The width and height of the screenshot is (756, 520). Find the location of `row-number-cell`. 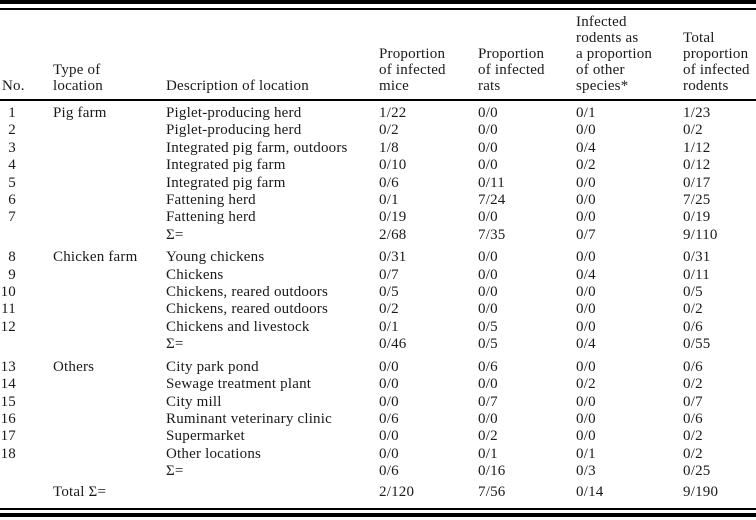

row-number-cell is located at coordinates (26, 471).